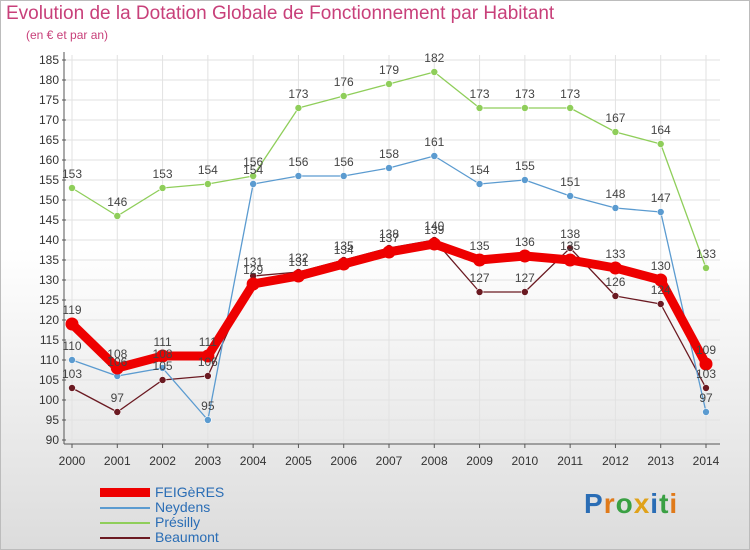 This screenshot has height=550, width=750. What do you see at coordinates (49, 60) in the screenshot?
I see `y-tick-label: 185` at bounding box center [49, 60].